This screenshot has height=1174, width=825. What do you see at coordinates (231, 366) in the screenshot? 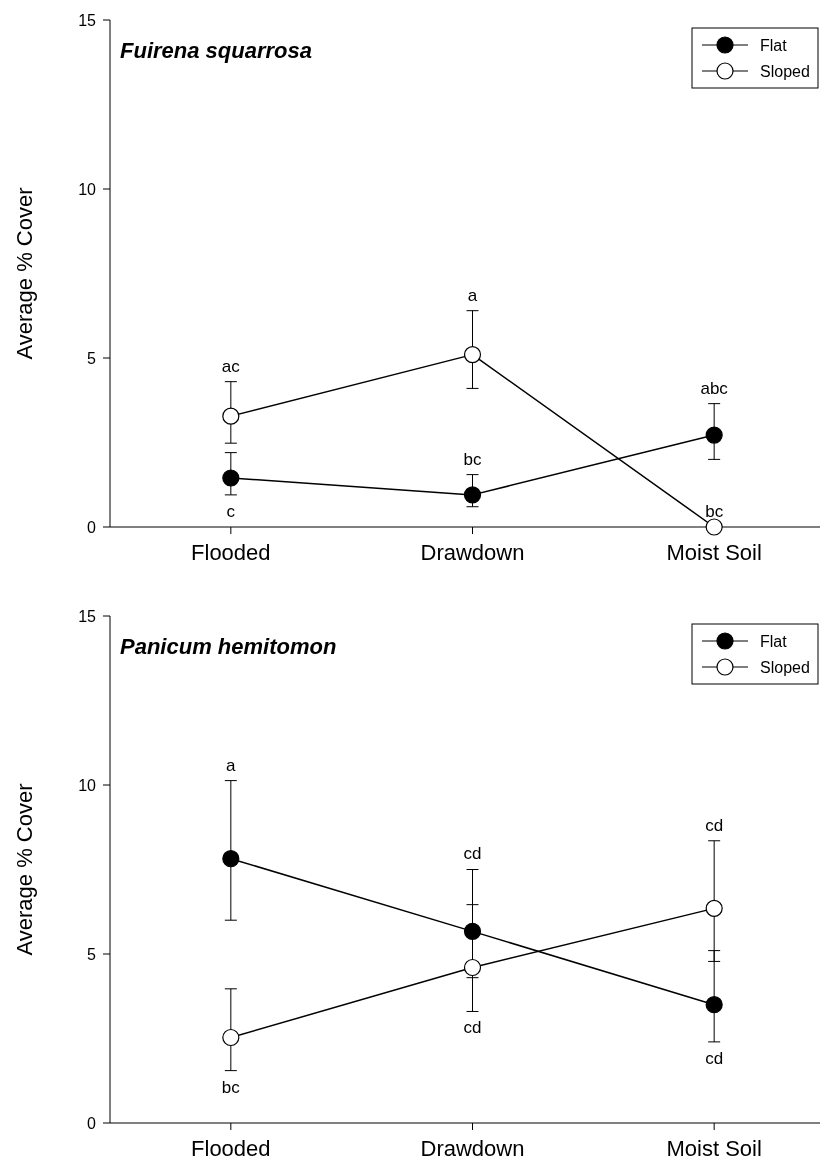
I see `annotation: ac` at bounding box center [231, 366].